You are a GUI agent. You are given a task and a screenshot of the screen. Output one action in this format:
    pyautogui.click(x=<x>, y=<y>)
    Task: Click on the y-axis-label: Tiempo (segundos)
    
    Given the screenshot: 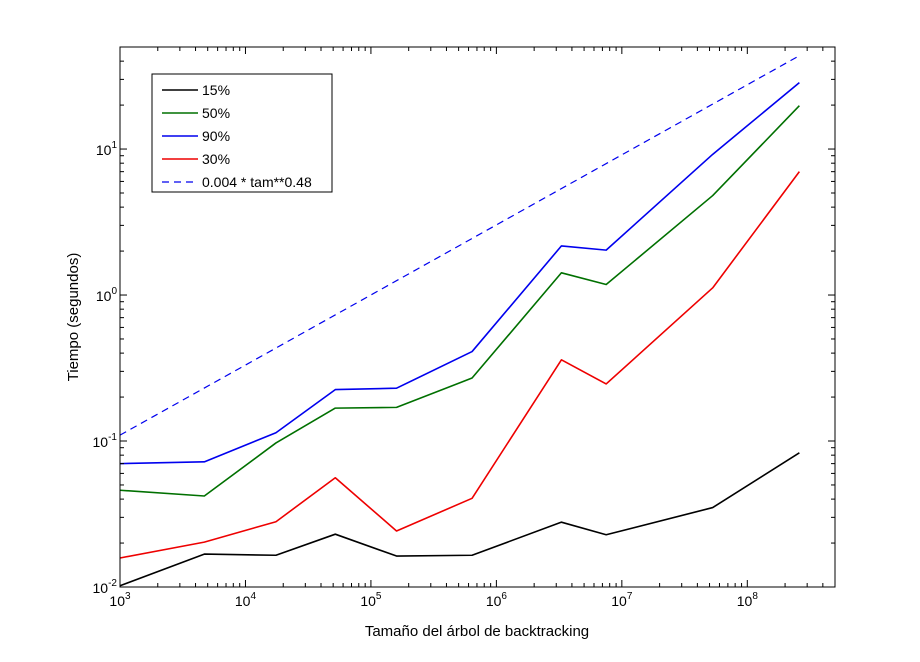 What is the action you would take?
    pyautogui.click(x=73, y=317)
    